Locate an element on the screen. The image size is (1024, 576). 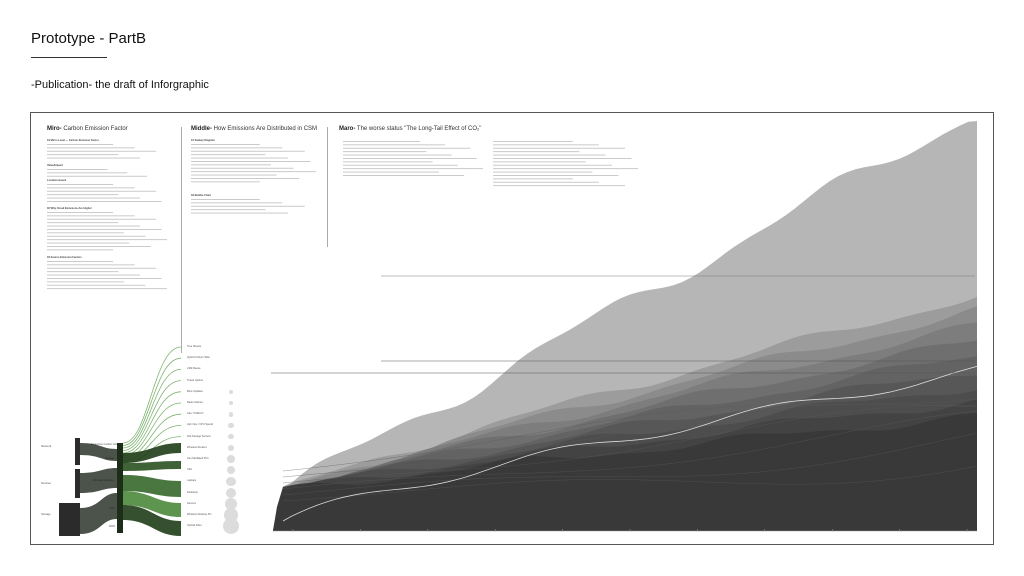
micro-heading: Miro- Carbon Emission Factor is located at coordinates (87, 129).